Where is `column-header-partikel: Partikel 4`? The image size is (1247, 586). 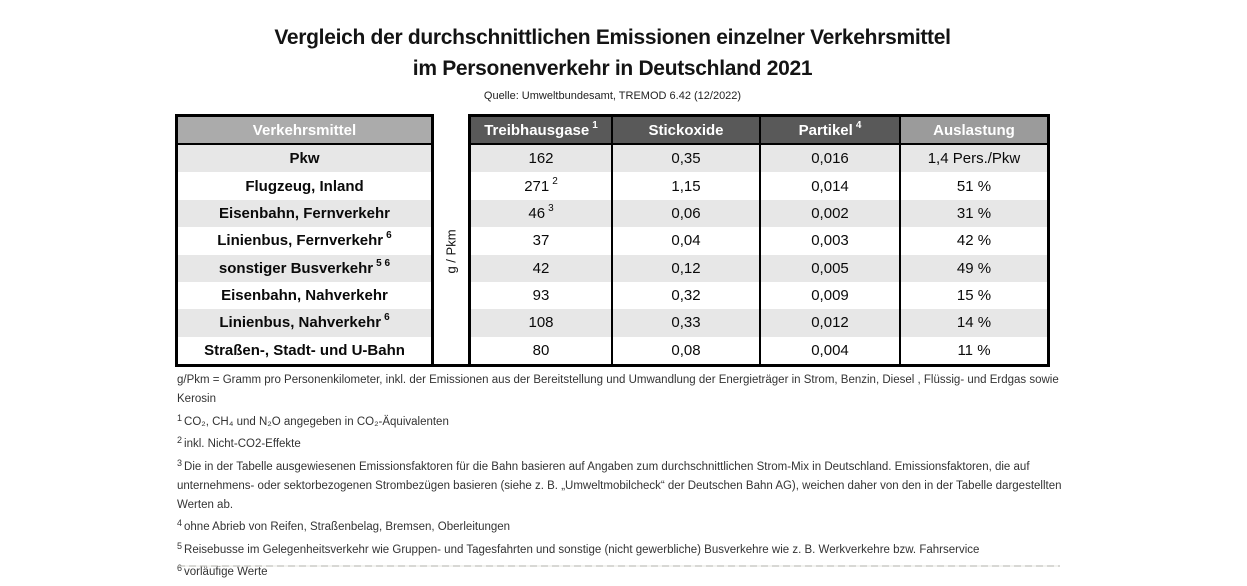
column-header-partikel: Partikel 4 is located at coordinates (831, 130).